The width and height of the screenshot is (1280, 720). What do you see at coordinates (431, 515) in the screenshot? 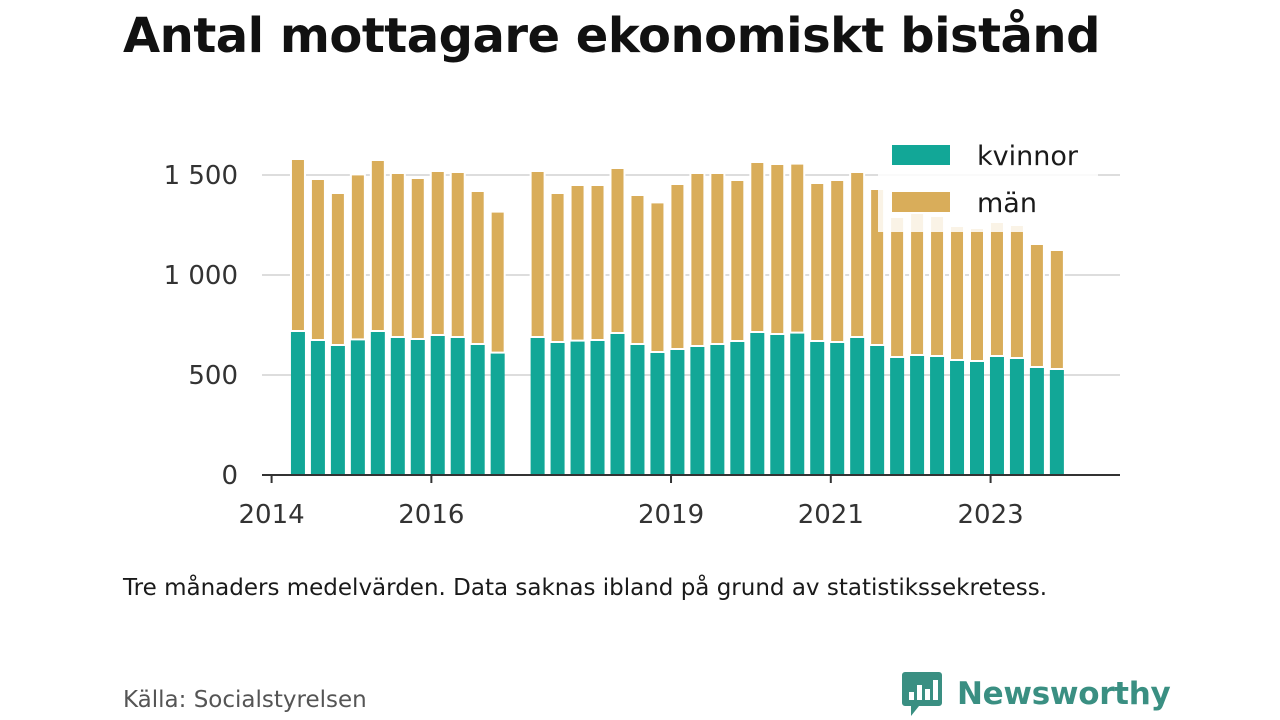
I see `x-tick-label: 2016` at bounding box center [431, 515].